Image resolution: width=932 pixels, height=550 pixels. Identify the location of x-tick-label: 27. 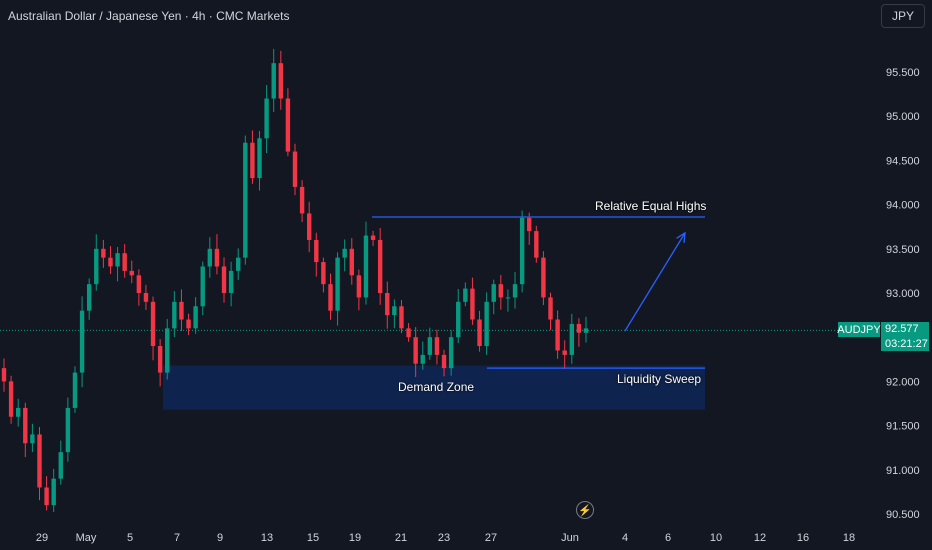
(491, 538).